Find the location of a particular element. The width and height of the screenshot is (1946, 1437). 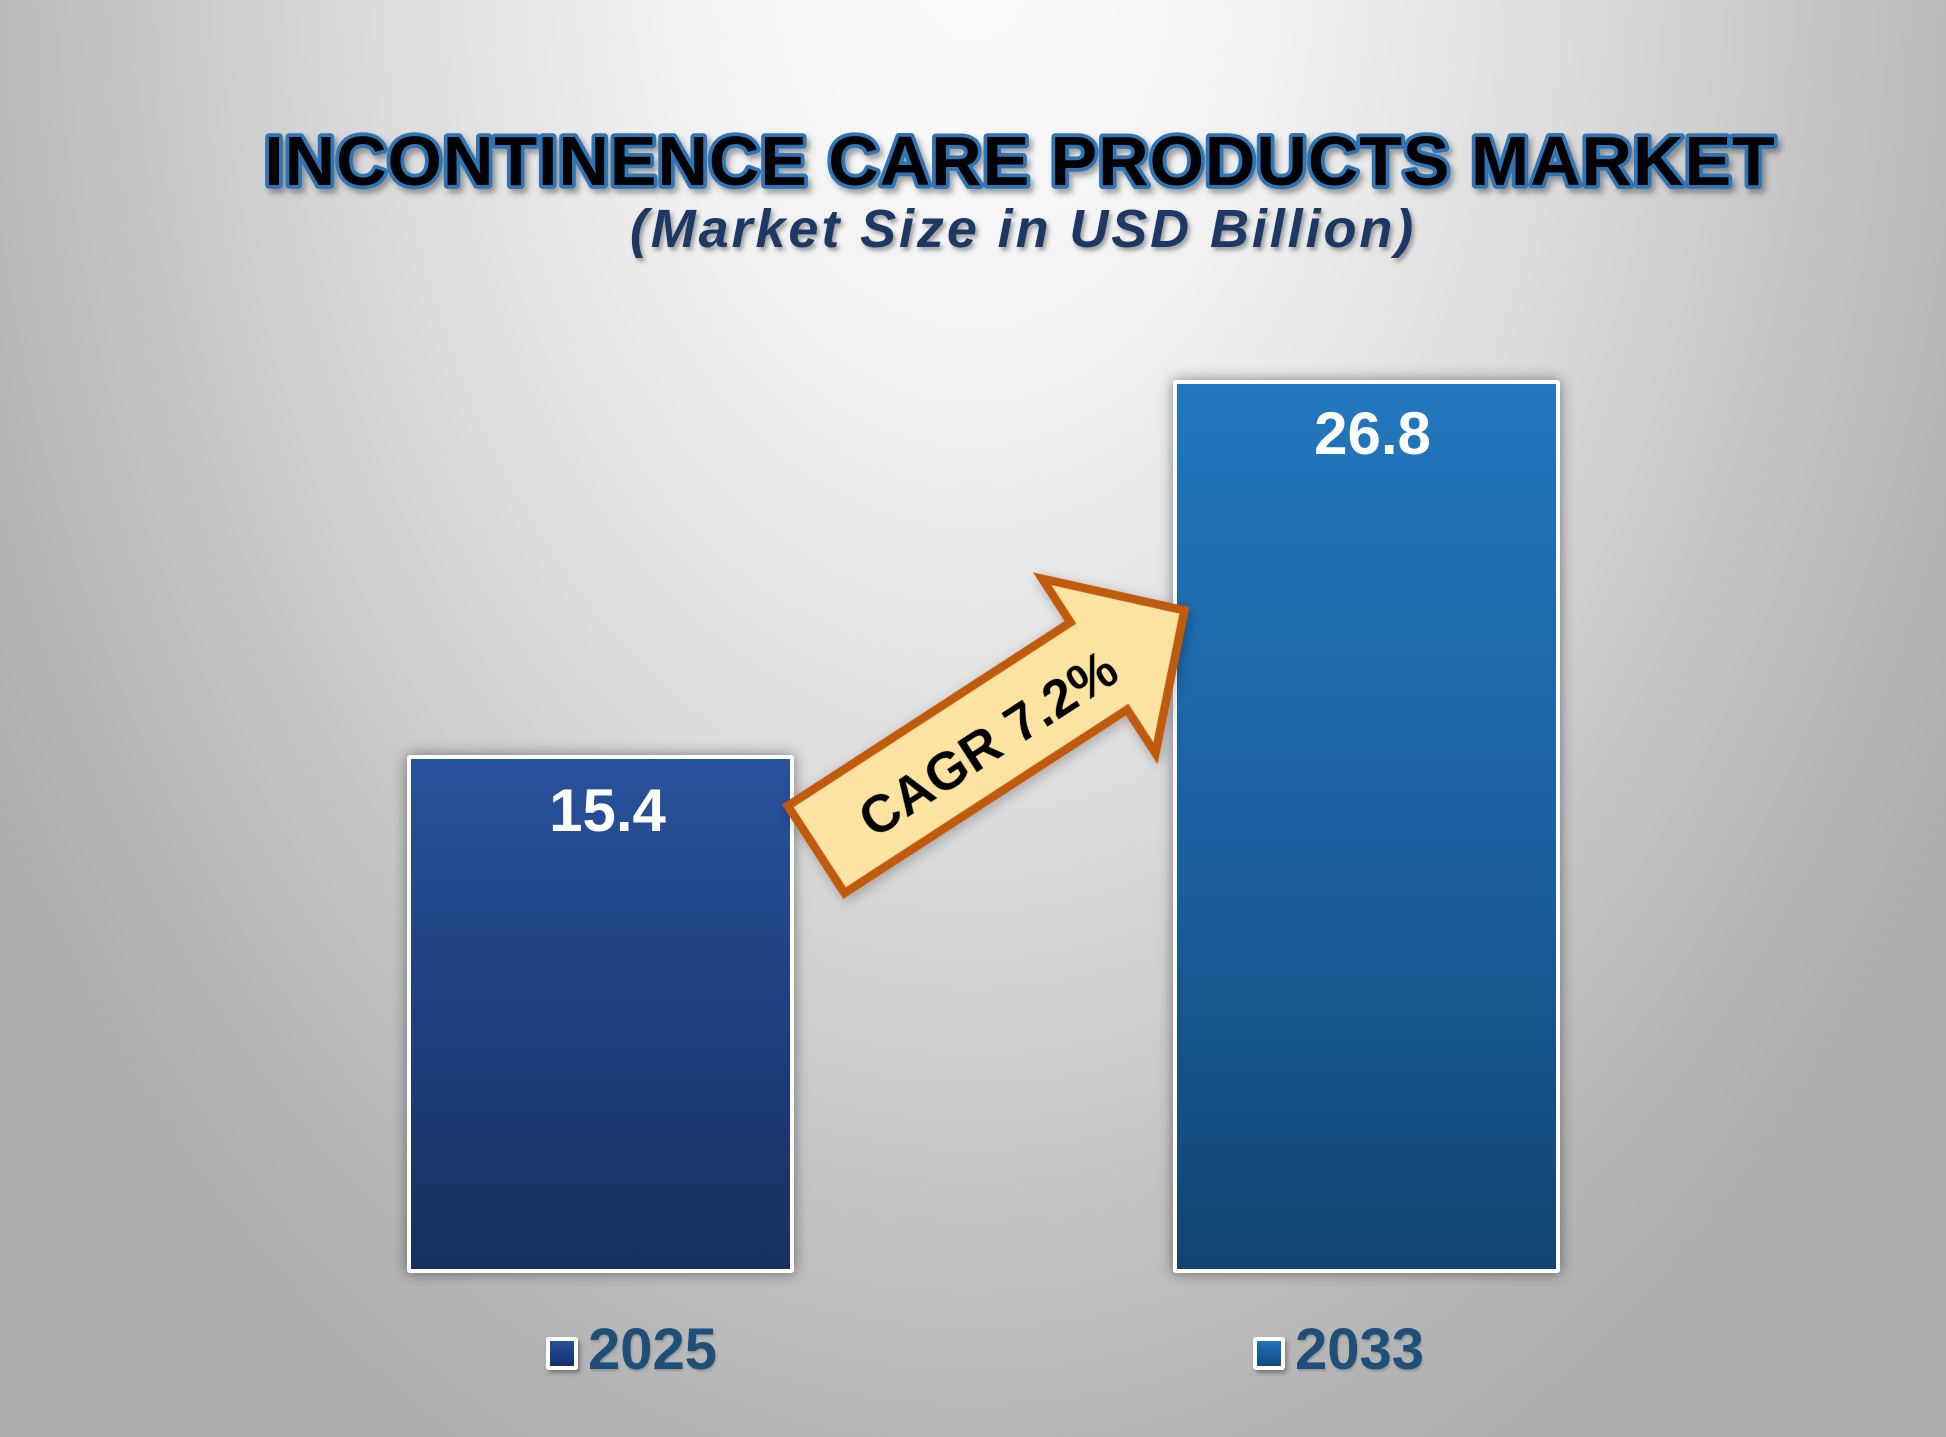

svg-text:INCONTINENCE CARE PRODUCTS MAR: INCONTINENCE CARE PRODUCTS MARKET is located at coordinates (1019, 161).